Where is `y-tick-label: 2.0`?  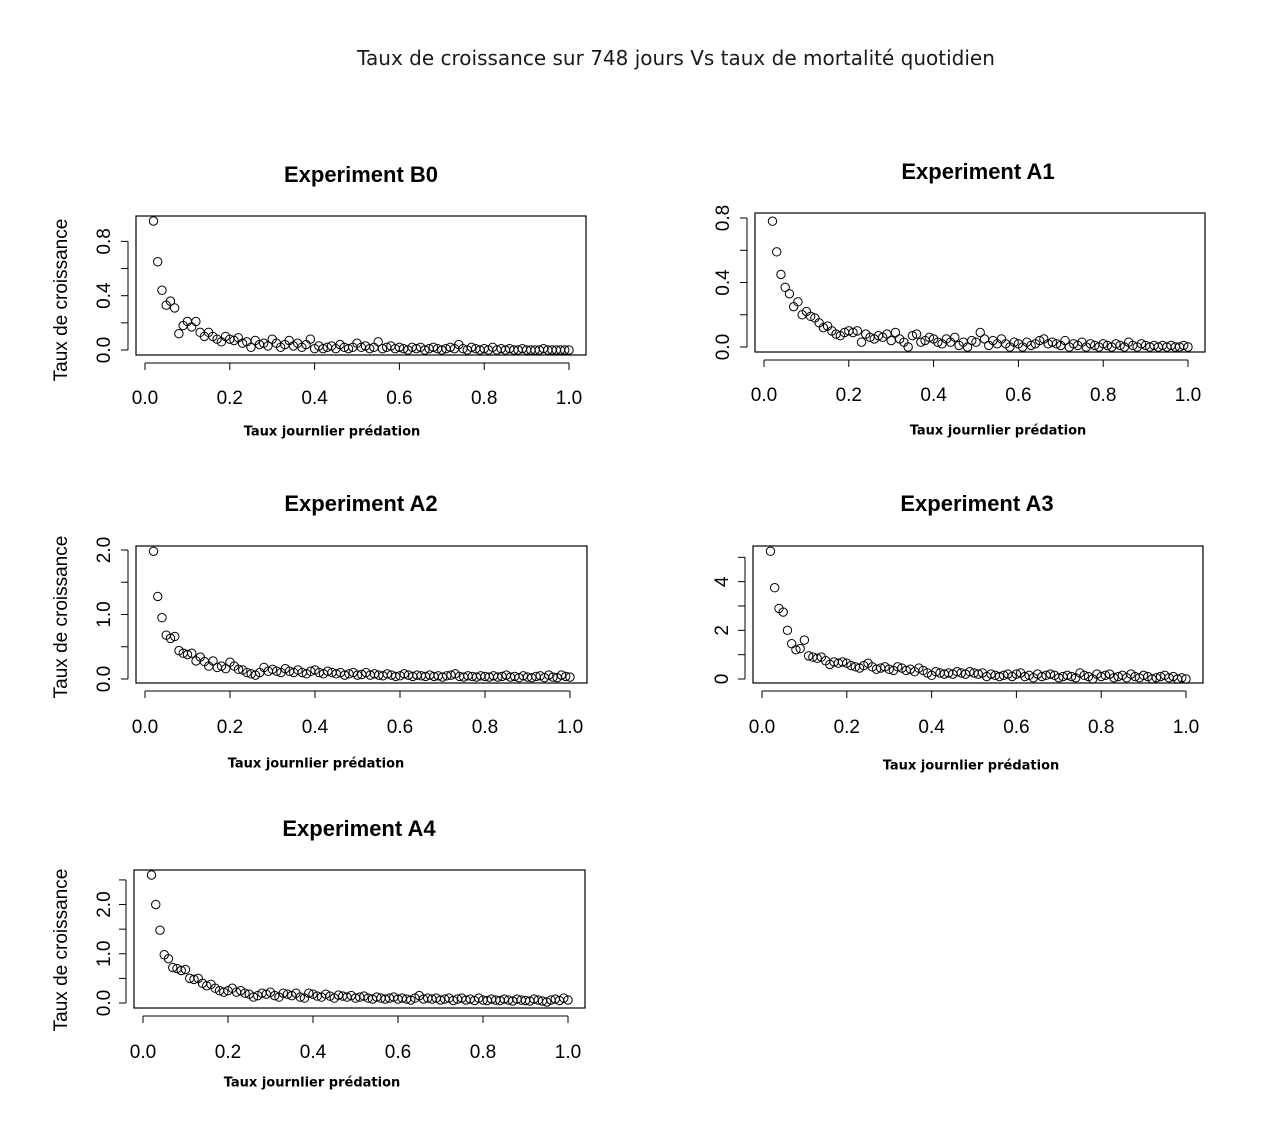
y-tick-label: 2.0 is located at coordinates (104, 550).